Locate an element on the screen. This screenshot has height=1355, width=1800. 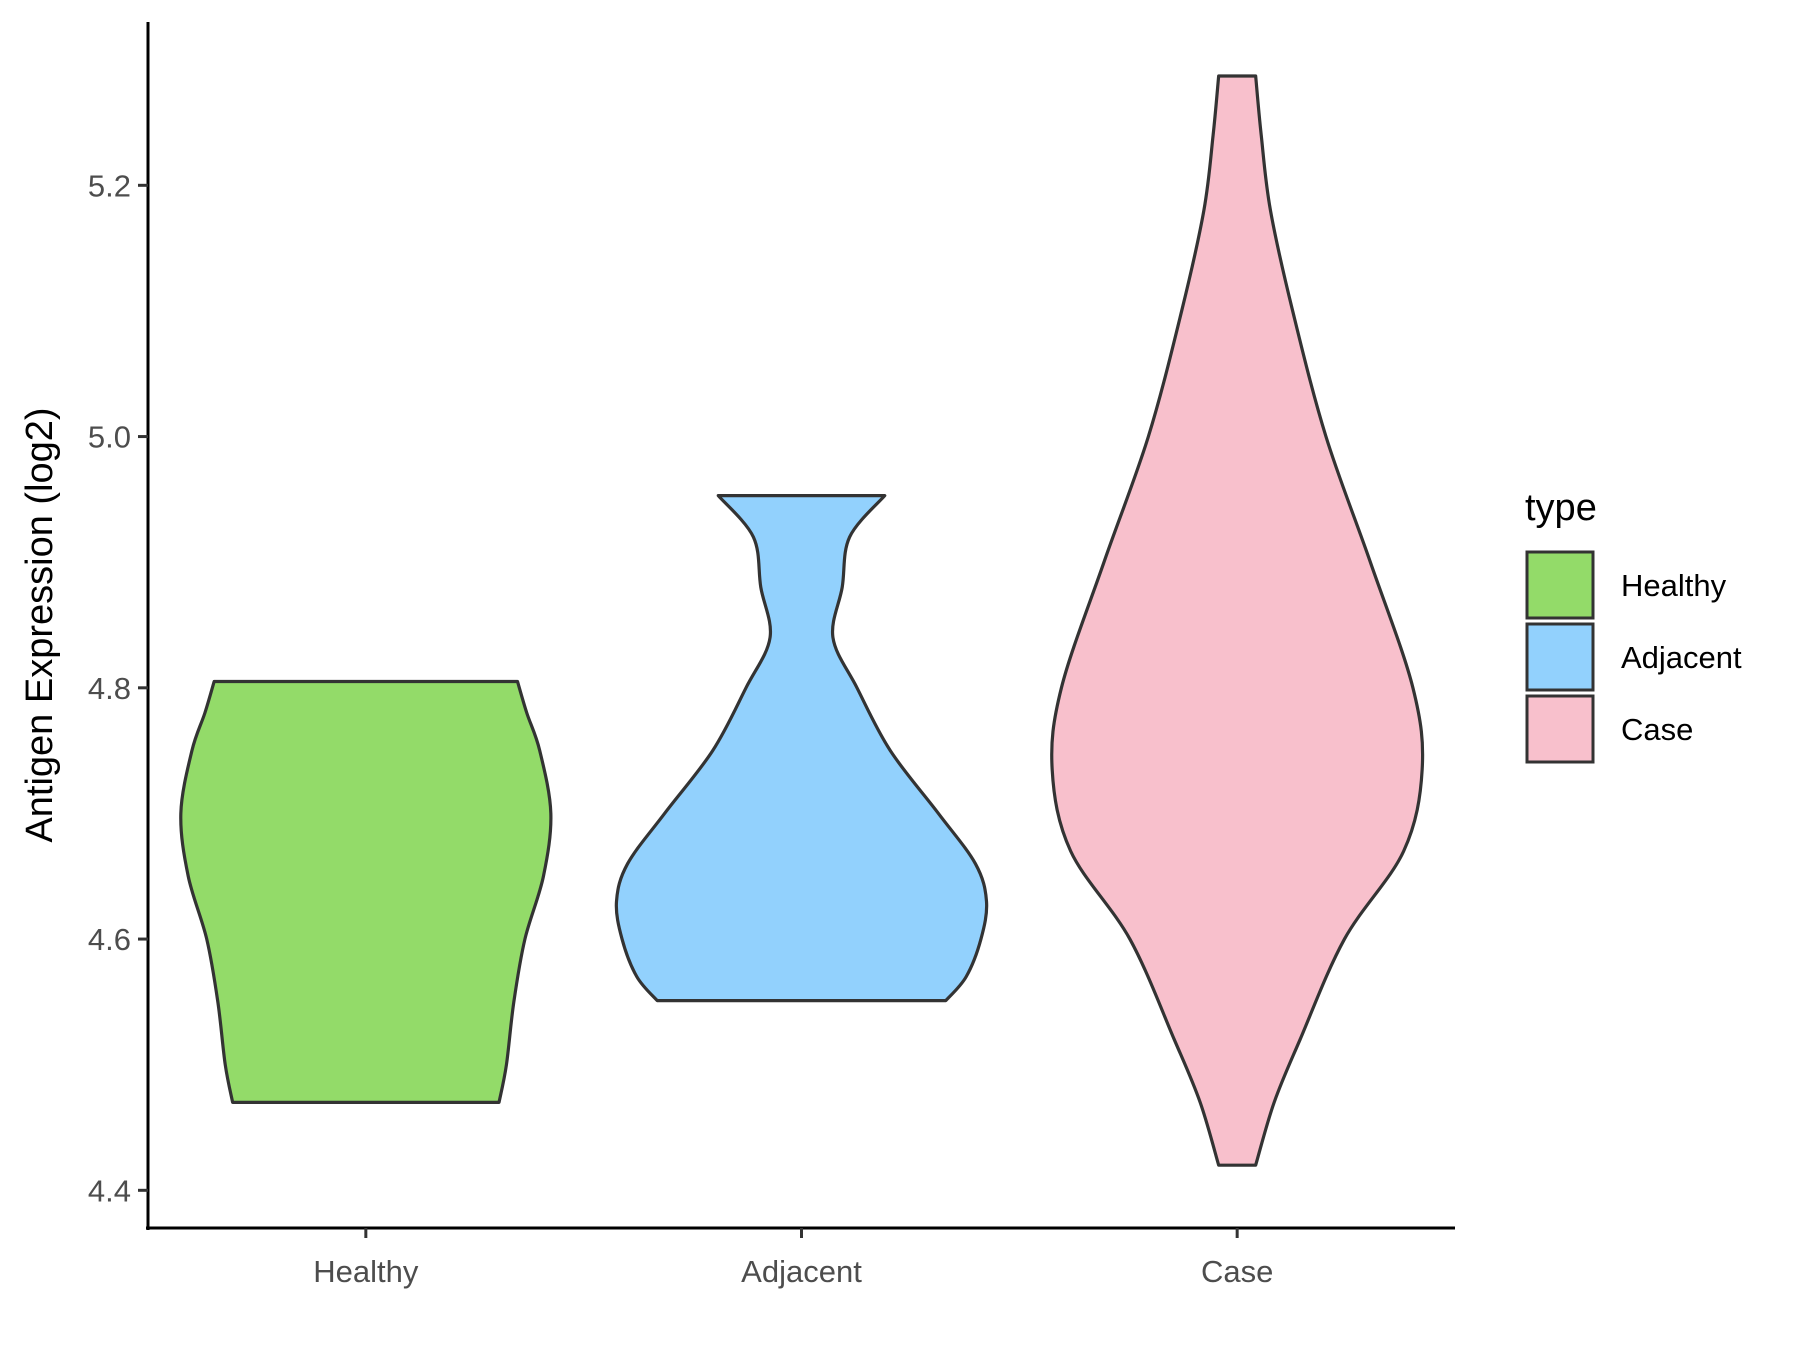
violin-adjacent is located at coordinates (801, 748).